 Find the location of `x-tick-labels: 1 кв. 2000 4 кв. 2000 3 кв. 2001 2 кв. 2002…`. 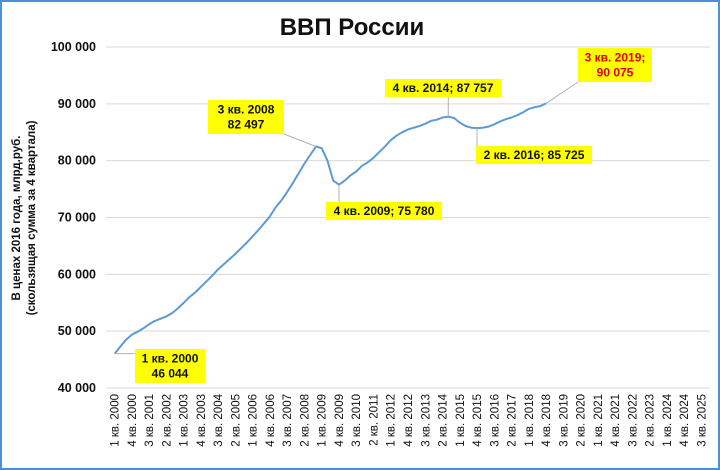

x-tick-labels: 1 кв. 2000 4 кв. 2000 3 кв. 2001 2 кв. 2002… is located at coordinates (409, 419).